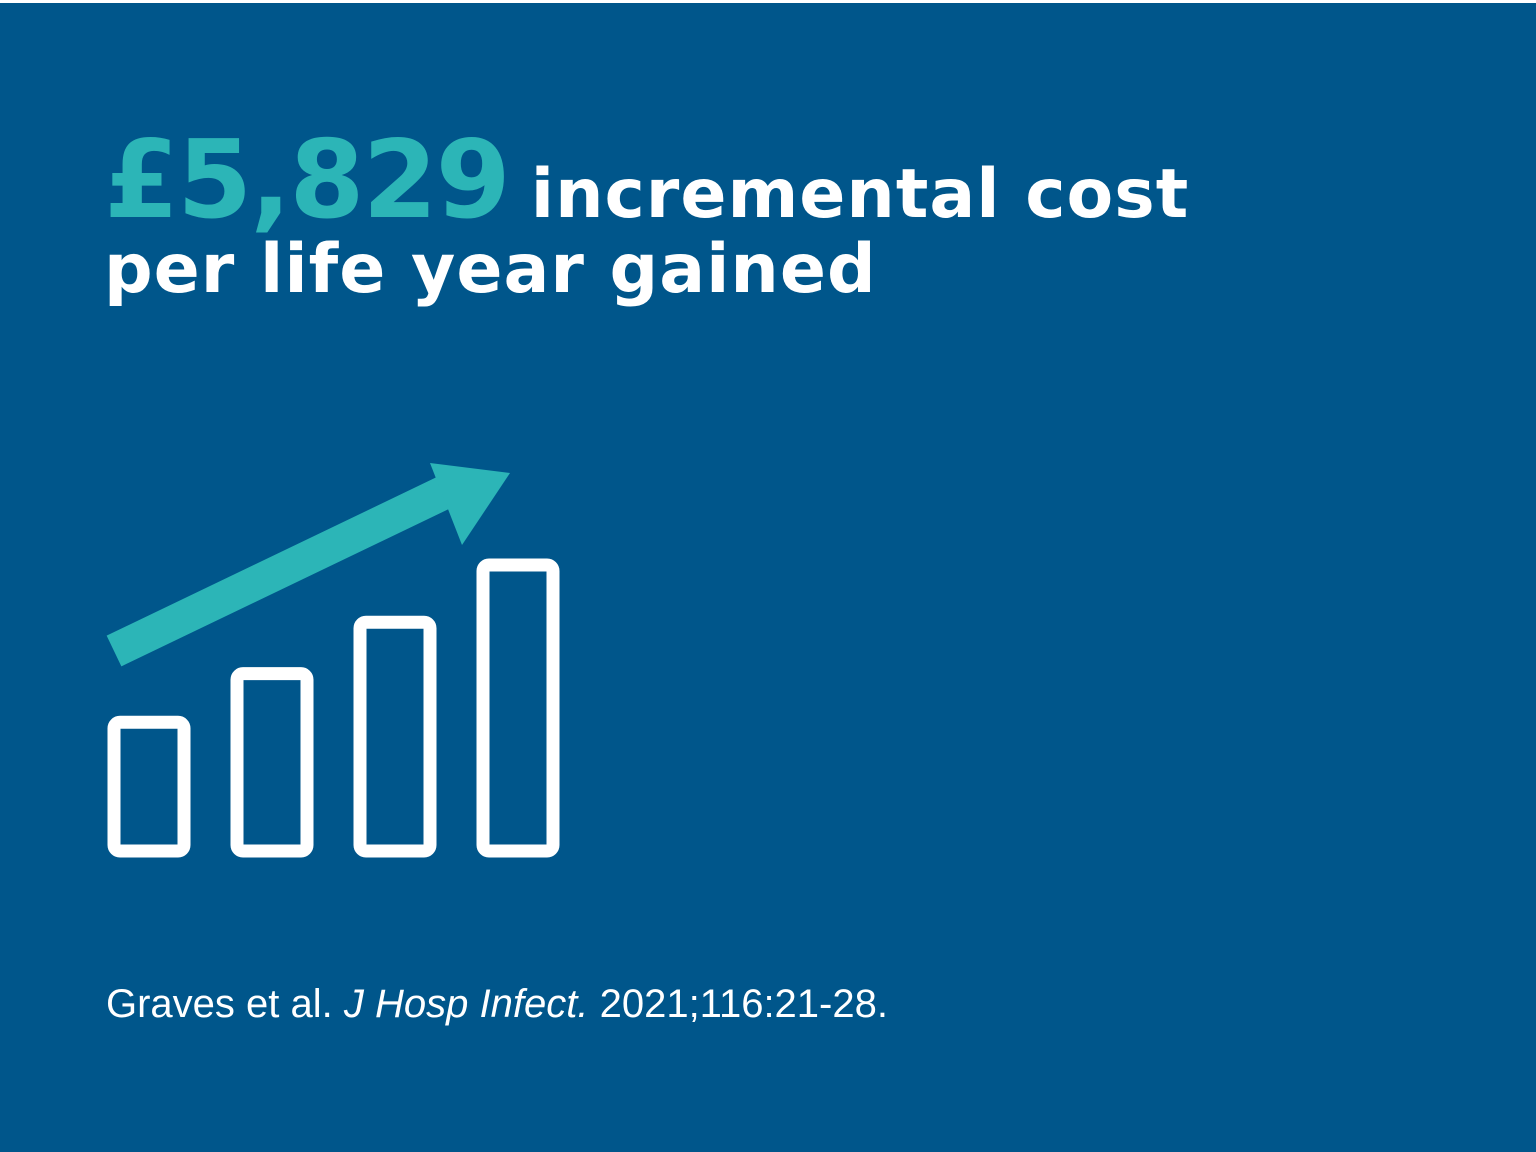 The height and width of the screenshot is (1152, 1536). Describe the element at coordinates (768, 1) in the screenshot. I see `top-border` at that location.